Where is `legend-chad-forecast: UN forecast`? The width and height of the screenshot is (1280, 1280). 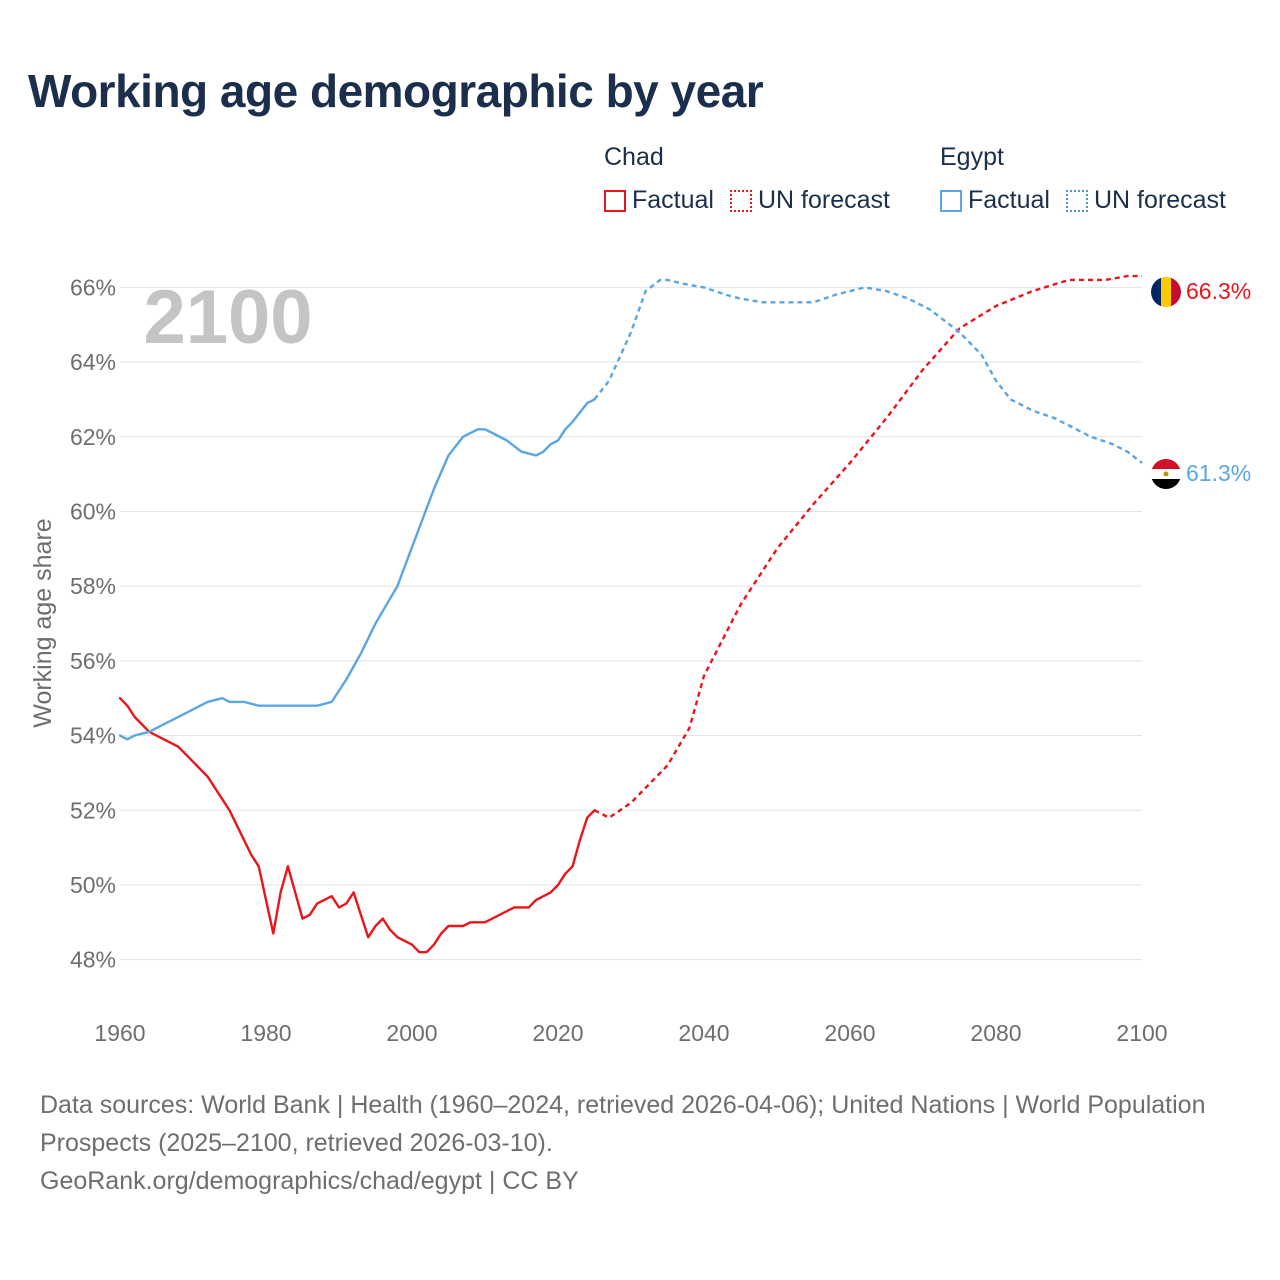
legend-chad-forecast: UN forecast is located at coordinates (809, 200).